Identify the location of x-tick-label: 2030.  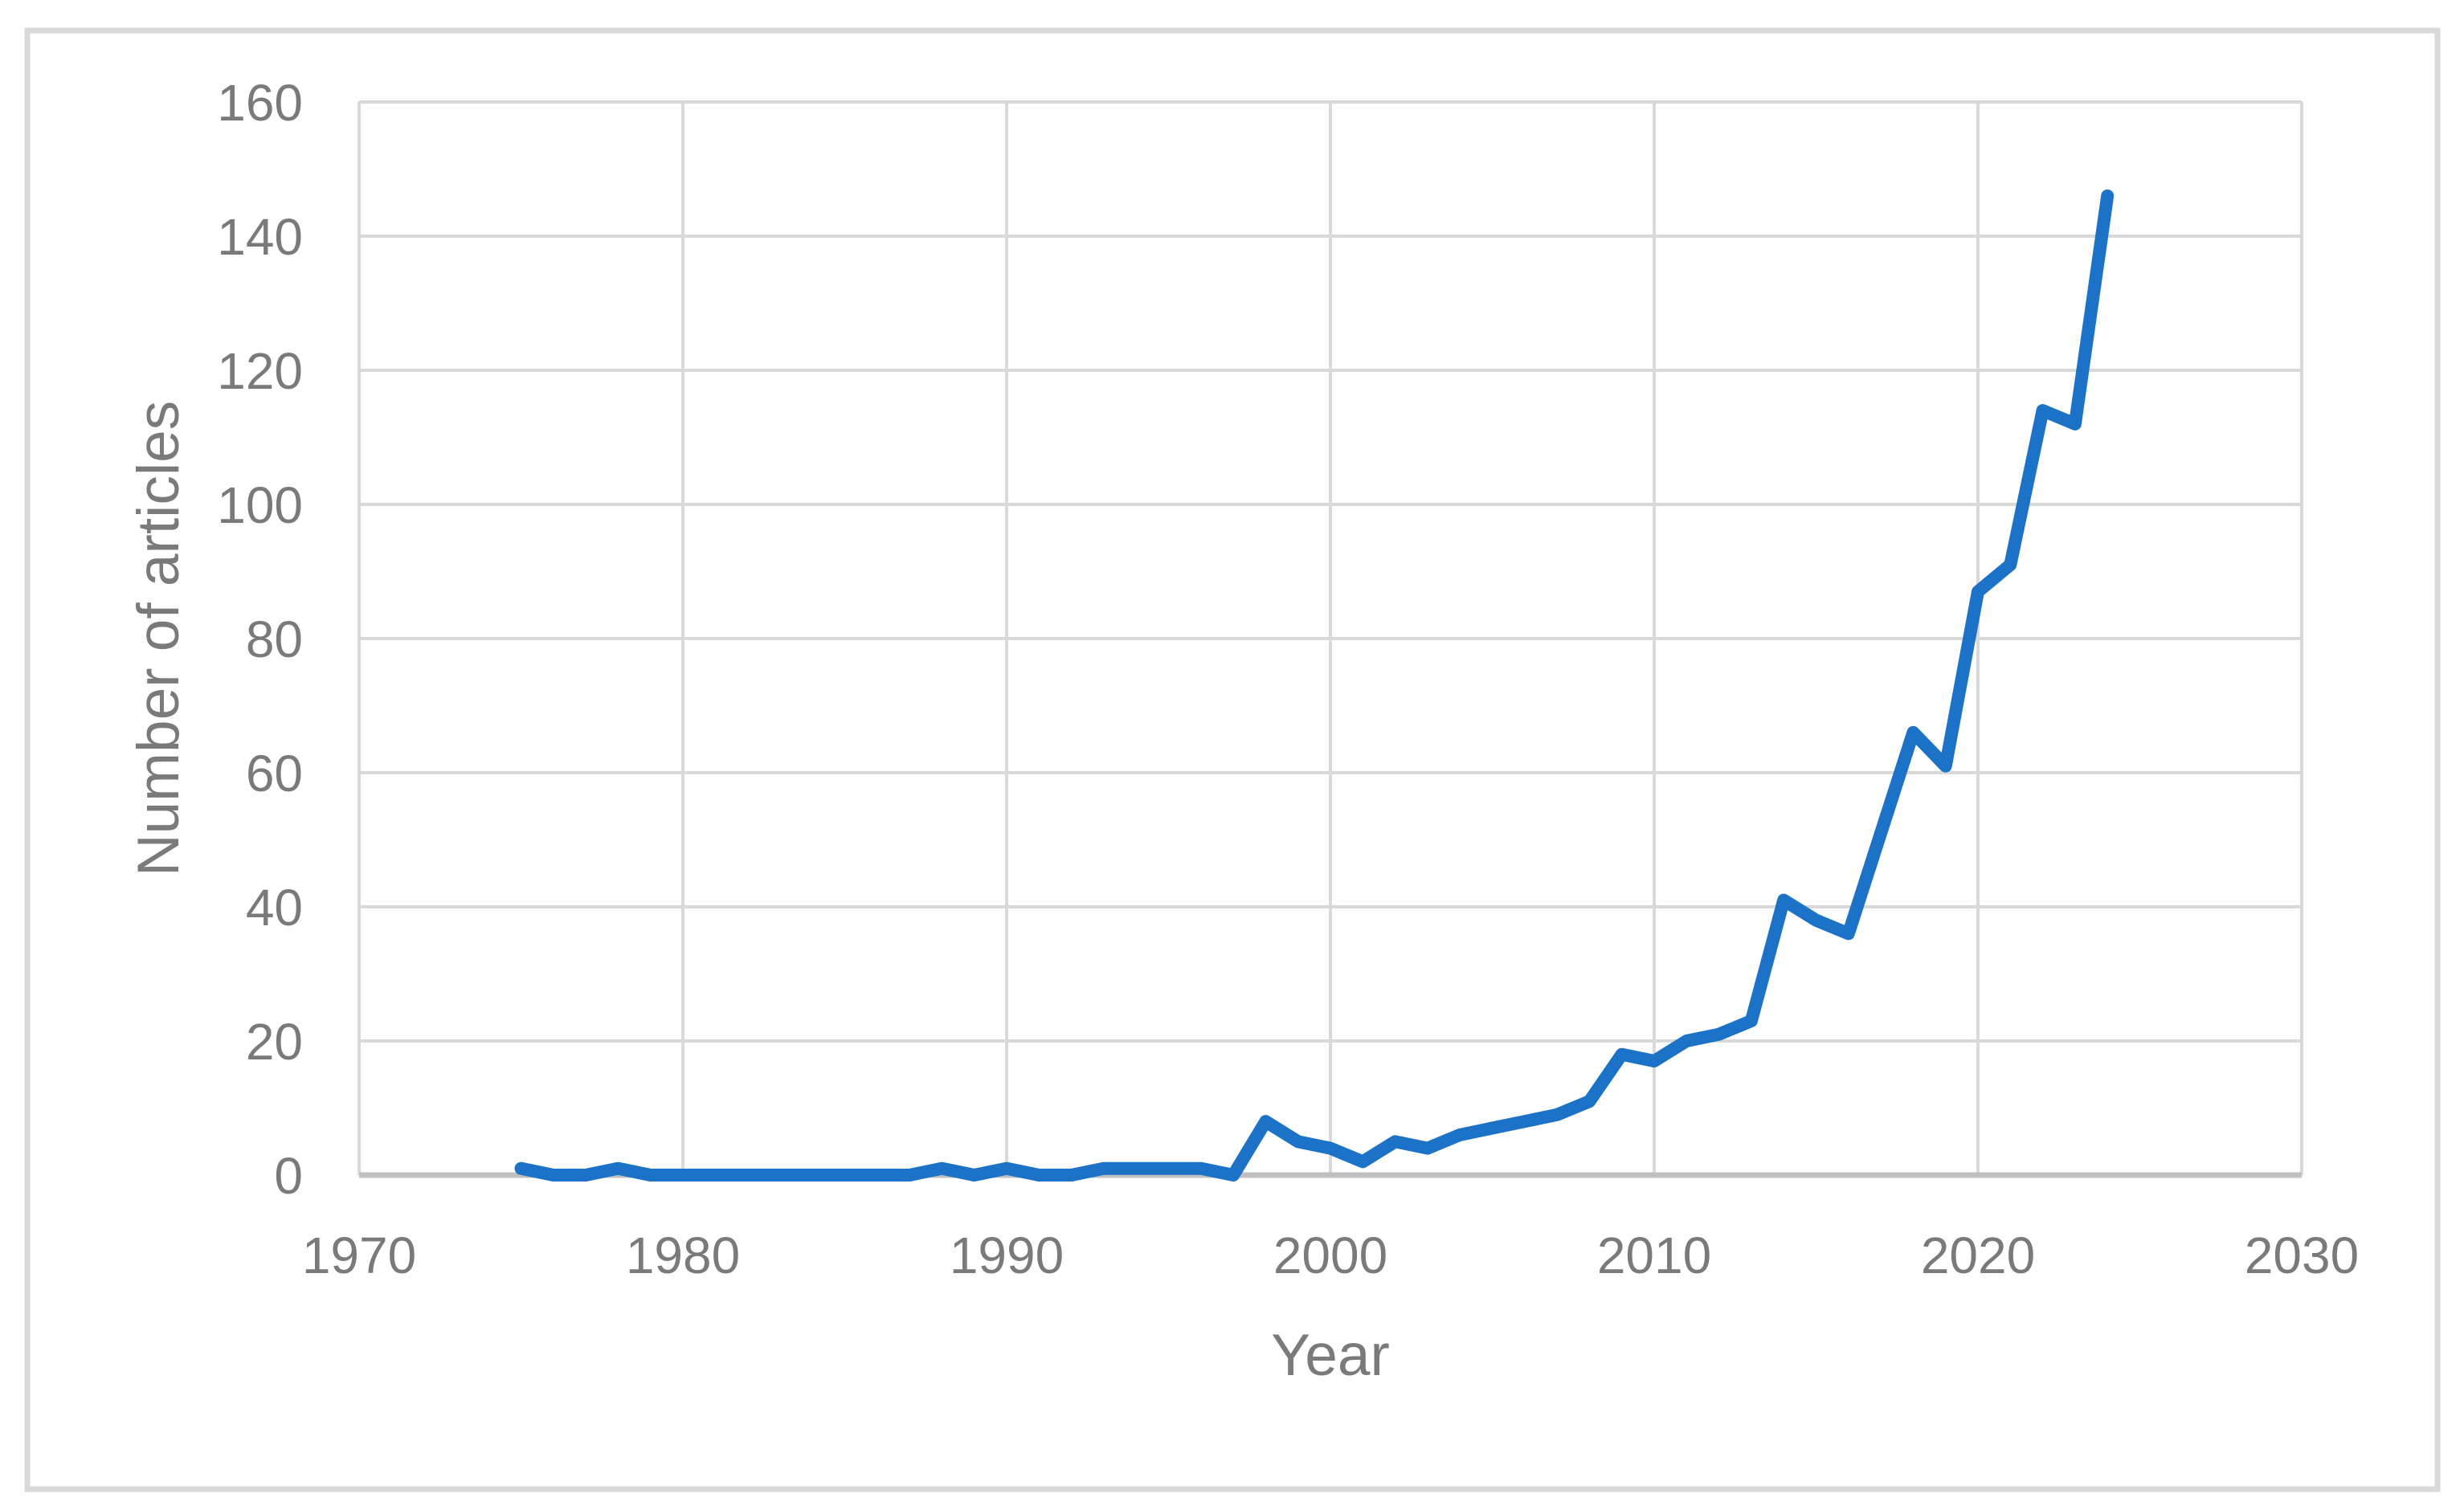
(2302, 1255).